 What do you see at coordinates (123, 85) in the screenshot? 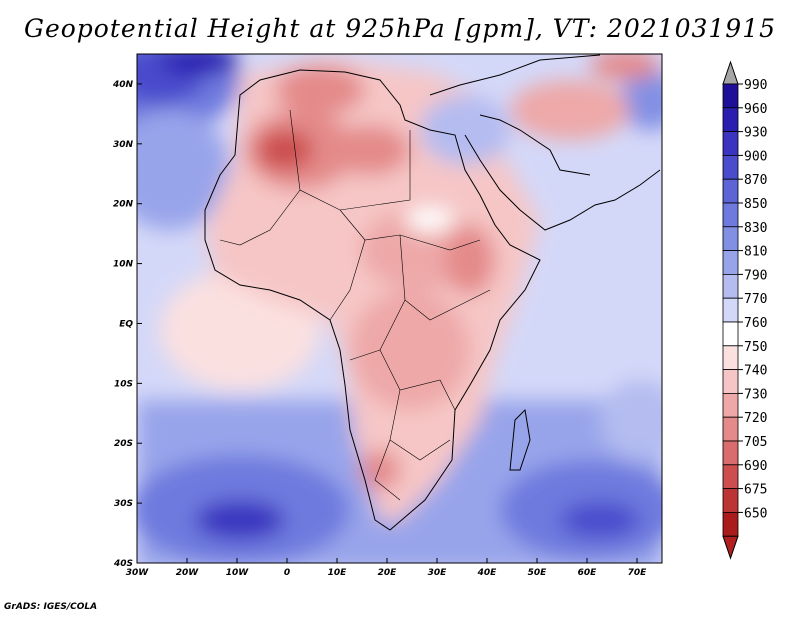
I see `lat-label: 40N` at bounding box center [123, 85].